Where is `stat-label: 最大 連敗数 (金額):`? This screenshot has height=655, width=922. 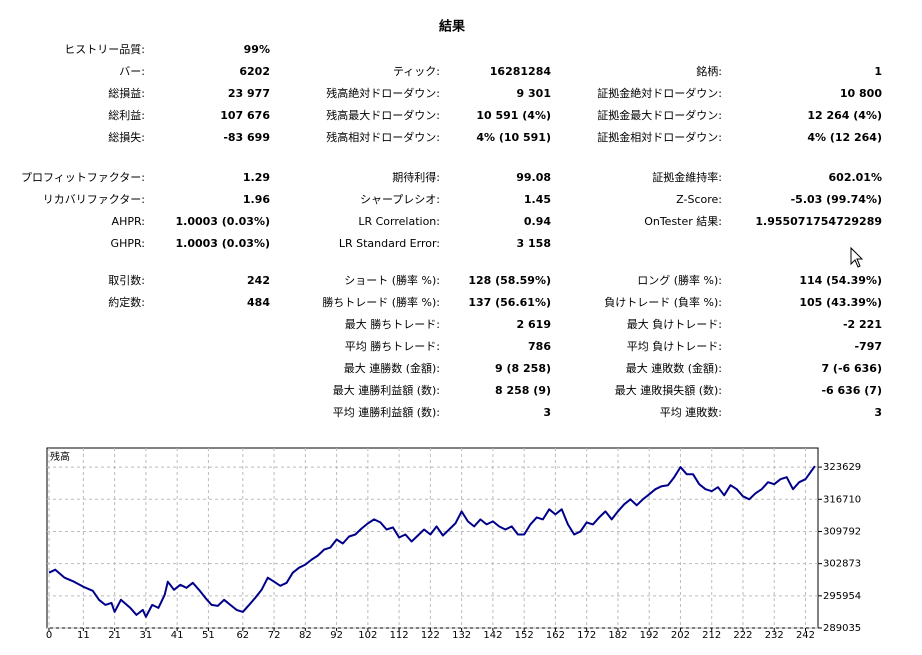 stat-label: 最大 連敗数 (金額): is located at coordinates (674, 368).